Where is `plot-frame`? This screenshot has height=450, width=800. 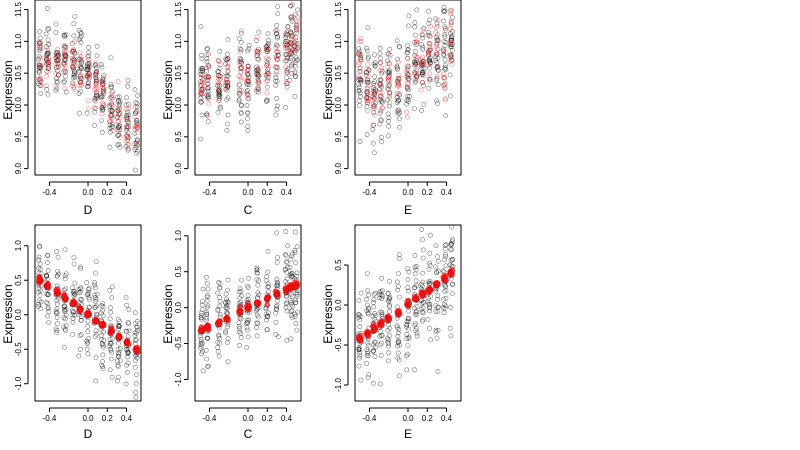 plot-frame is located at coordinates (408, 313).